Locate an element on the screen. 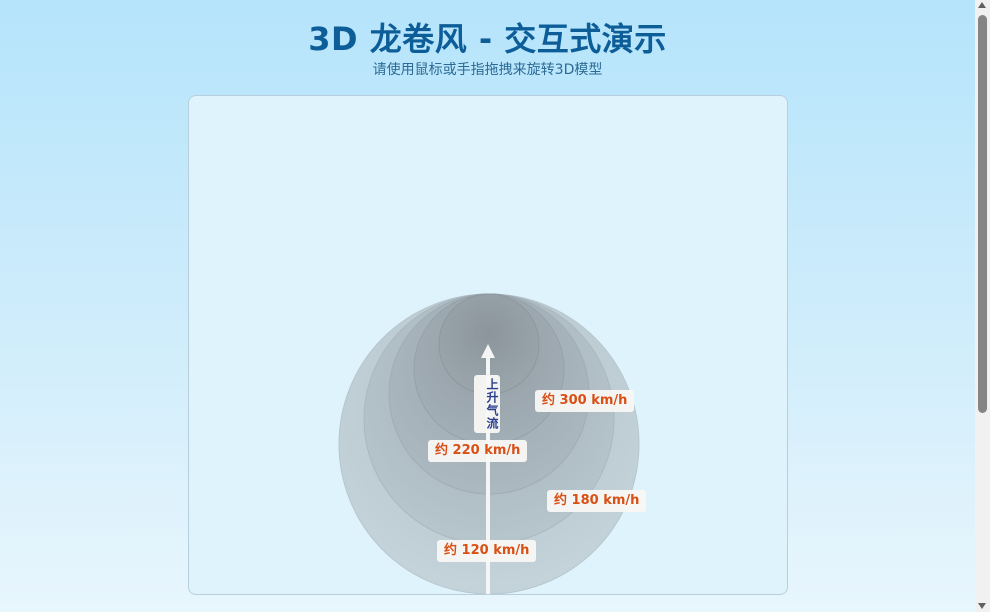 The height and width of the screenshot is (612, 990). speed-label-300: 约 300 km/h is located at coordinates (585, 401).